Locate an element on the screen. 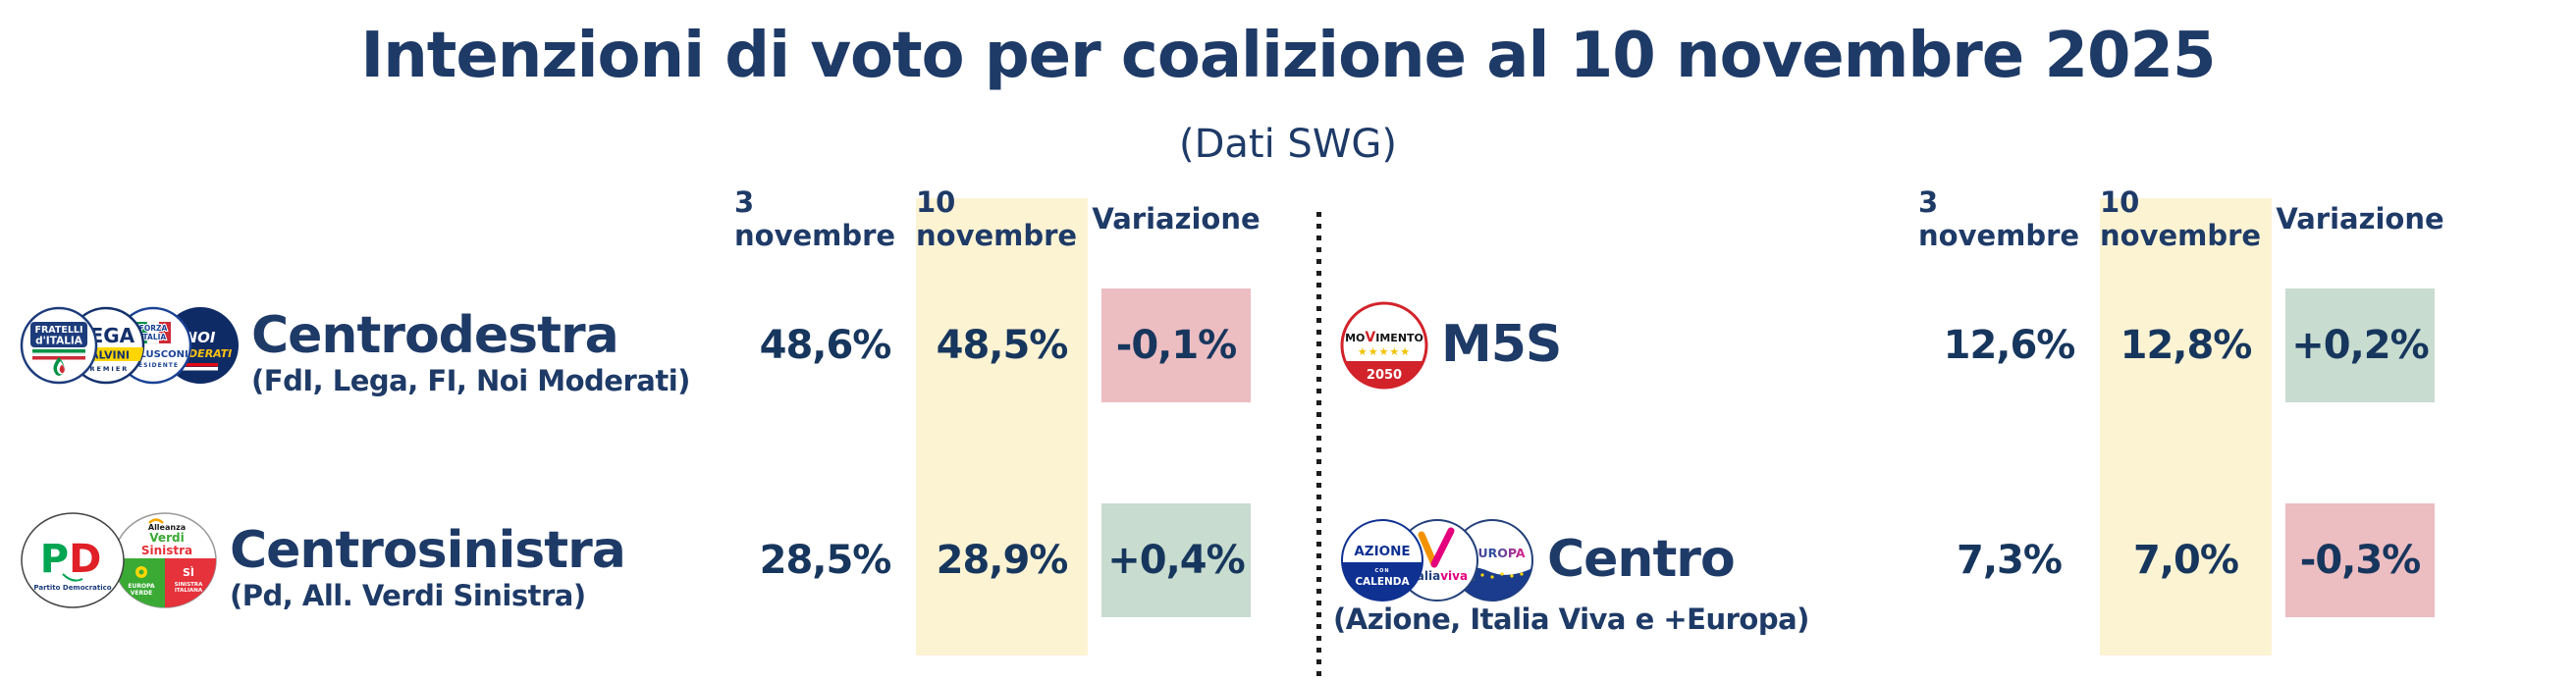 The width and height of the screenshot is (2576, 681). coalition-parties: (Azione, Italia Viva e +Europa) is located at coordinates (1571, 619).